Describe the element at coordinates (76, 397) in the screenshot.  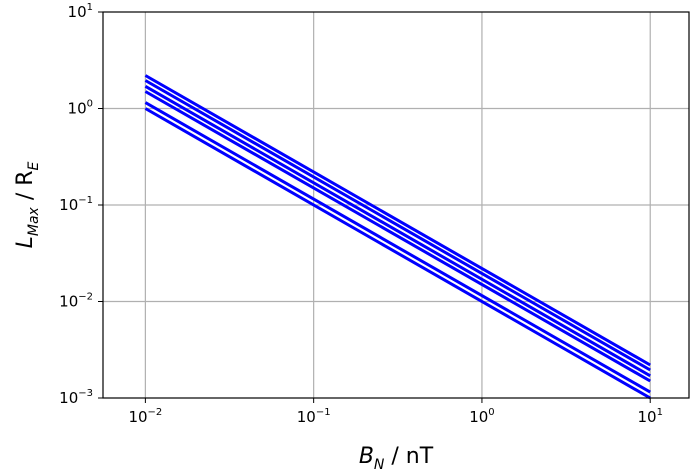
I see `y-tick-label: 10⁻³` at that location.